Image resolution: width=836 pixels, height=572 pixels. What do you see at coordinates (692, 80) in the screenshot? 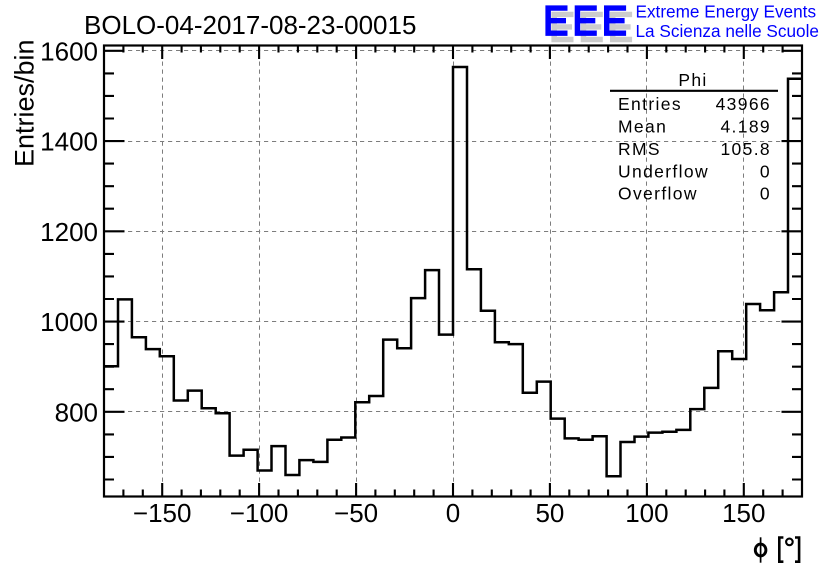
I see `svg-text: Phi` at bounding box center [692, 80].